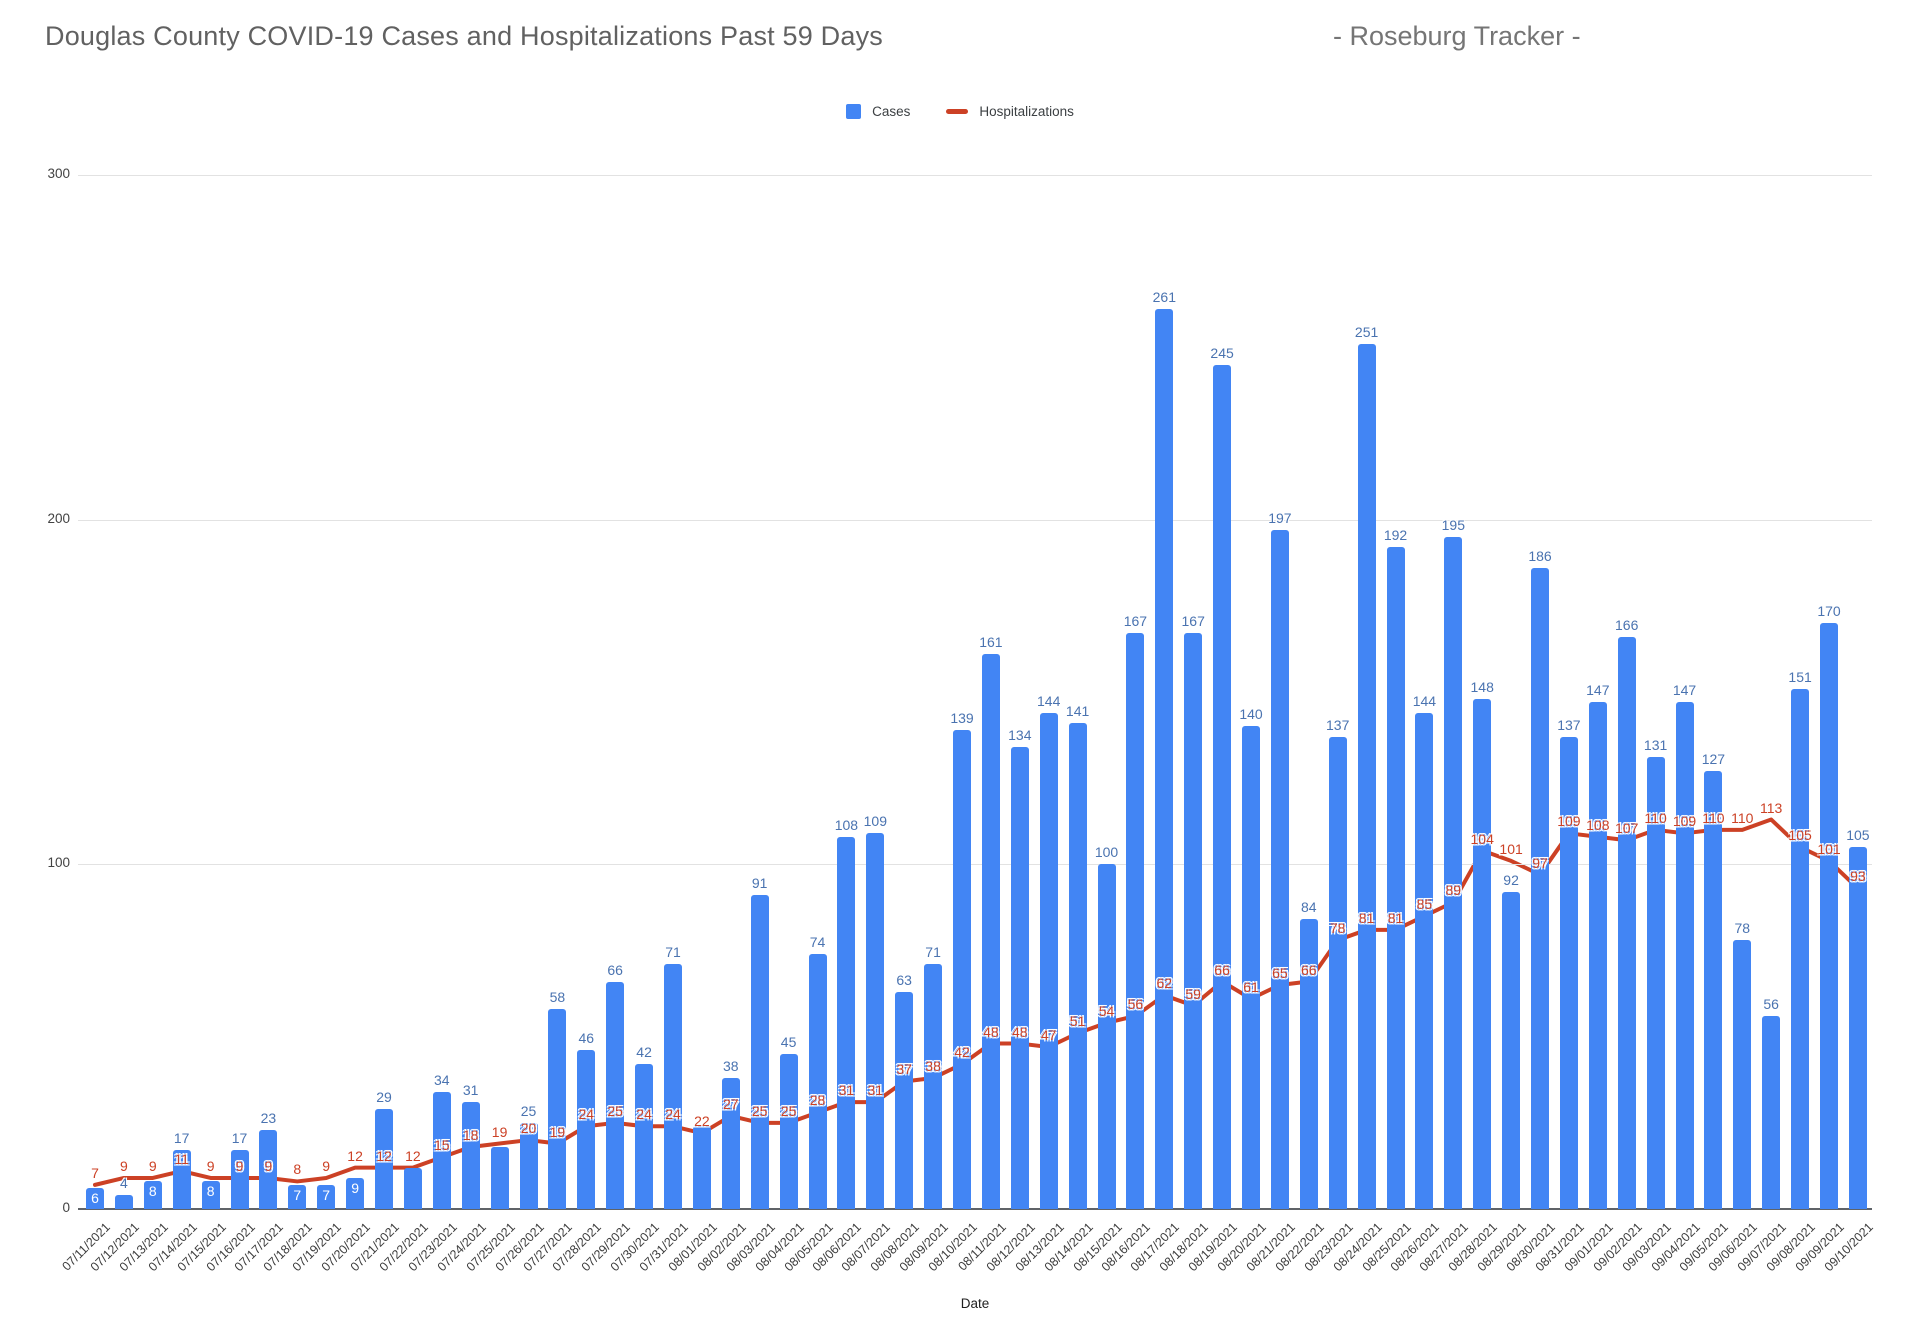 The height and width of the screenshot is (1335, 1920). What do you see at coordinates (1829, 848) in the screenshot?
I see `hospitalization-value-label: 101` at bounding box center [1829, 848].